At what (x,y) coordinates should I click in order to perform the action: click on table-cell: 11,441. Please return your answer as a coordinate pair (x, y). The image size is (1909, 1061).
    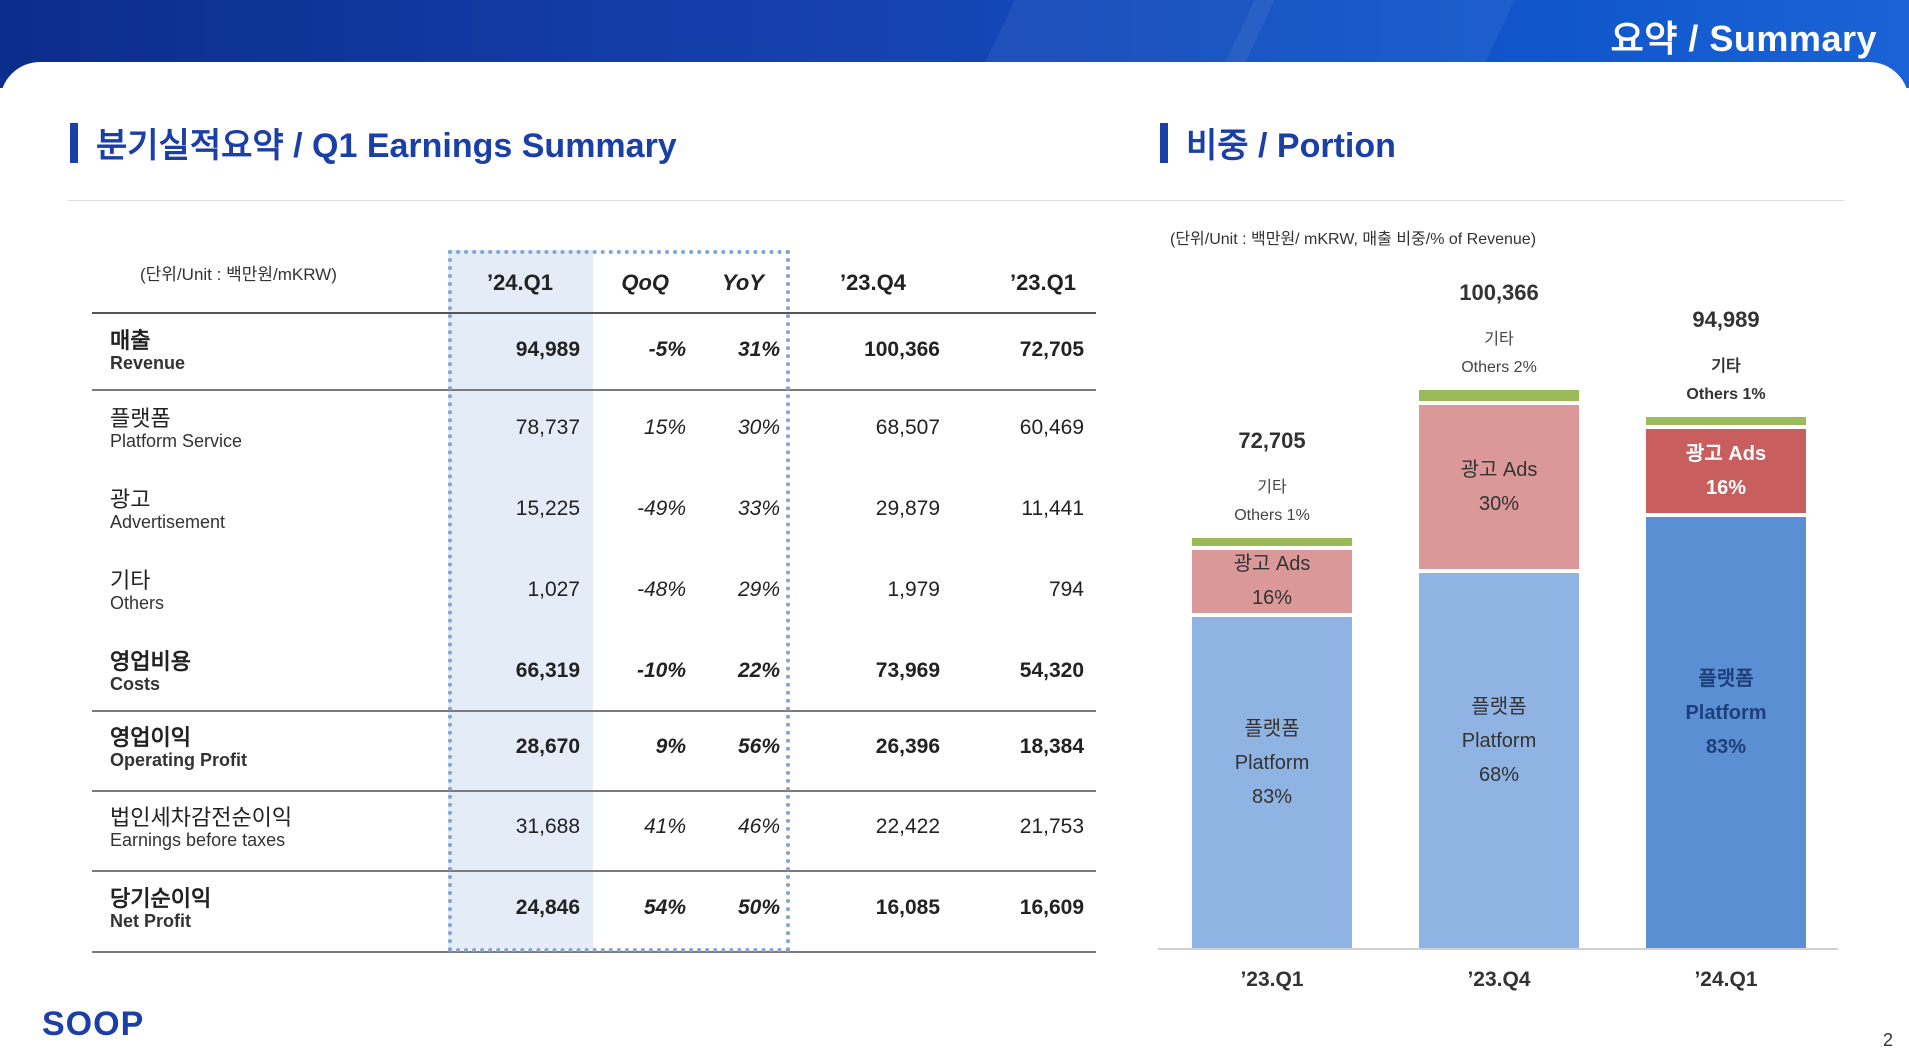
    Looking at the image, I should click on (1052, 508).